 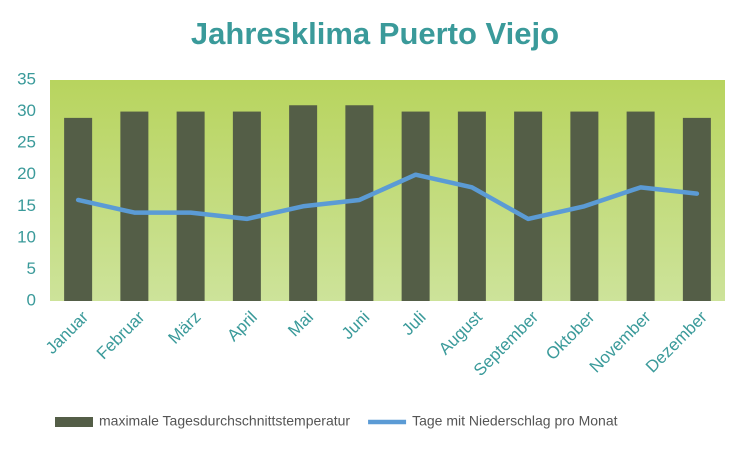 I want to click on y-tick-label: 15, so click(x=26, y=205).